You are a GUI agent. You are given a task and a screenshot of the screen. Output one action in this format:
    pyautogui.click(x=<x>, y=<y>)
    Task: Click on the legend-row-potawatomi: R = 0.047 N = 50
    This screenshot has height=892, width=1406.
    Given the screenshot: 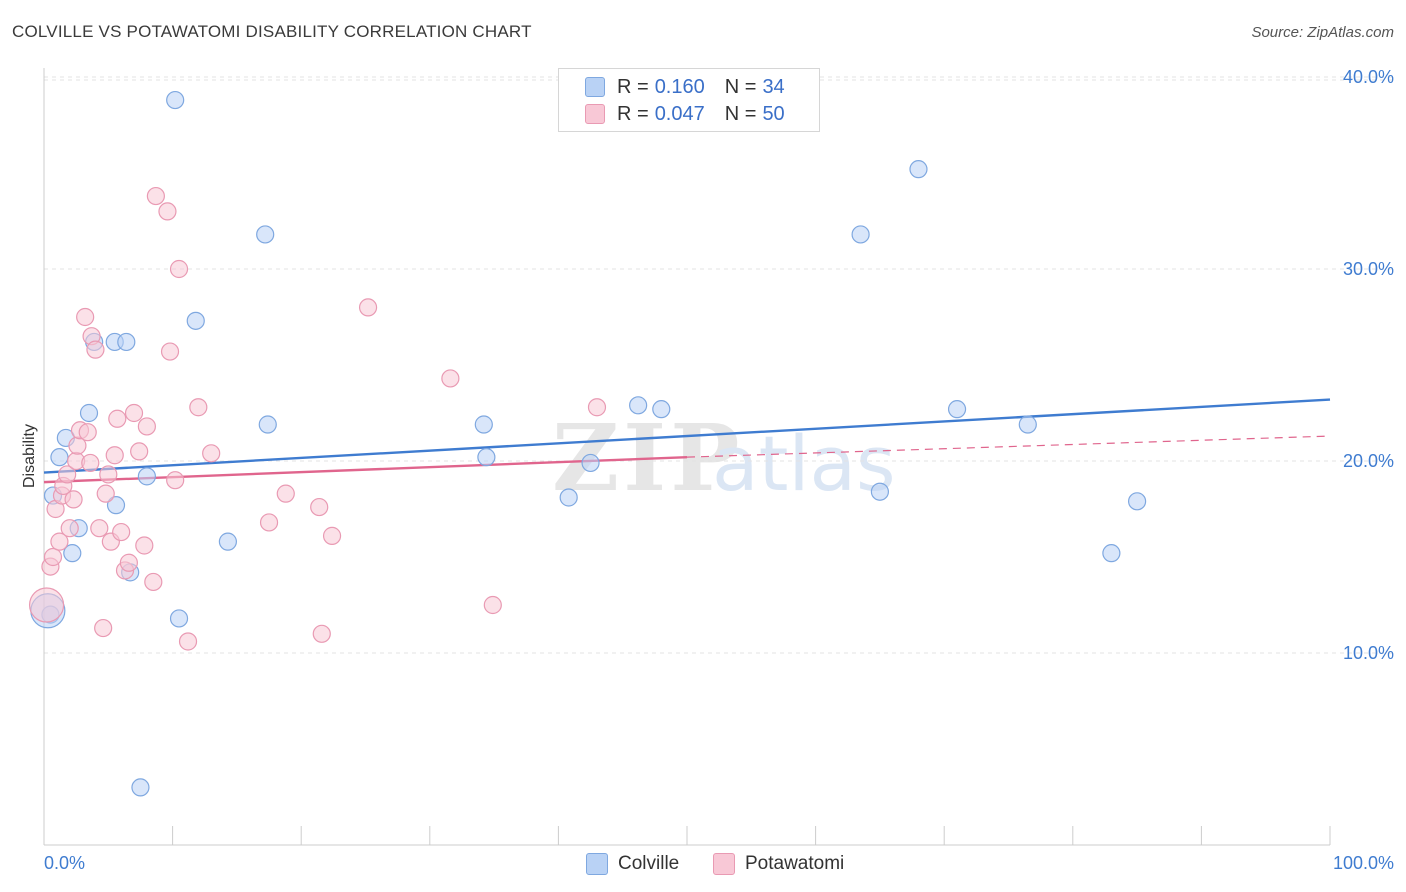 What is the action you would take?
    pyautogui.click(x=685, y=114)
    